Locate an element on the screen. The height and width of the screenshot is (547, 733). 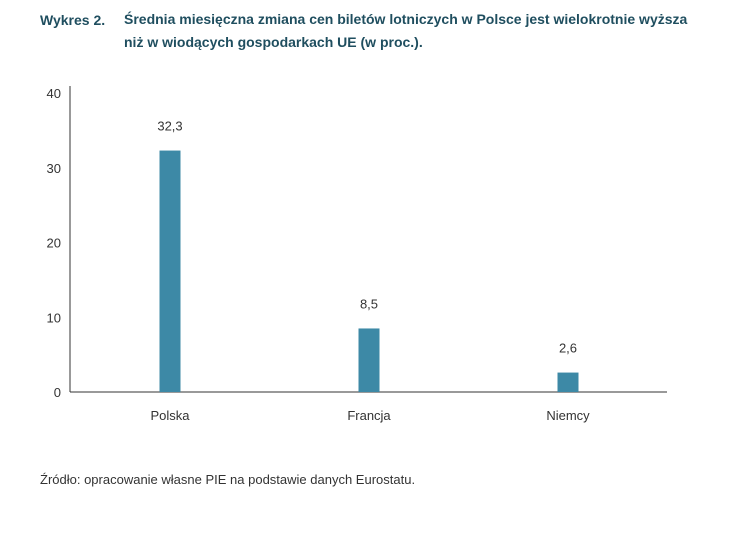
y-tick-label: 40 is located at coordinates (54, 93).